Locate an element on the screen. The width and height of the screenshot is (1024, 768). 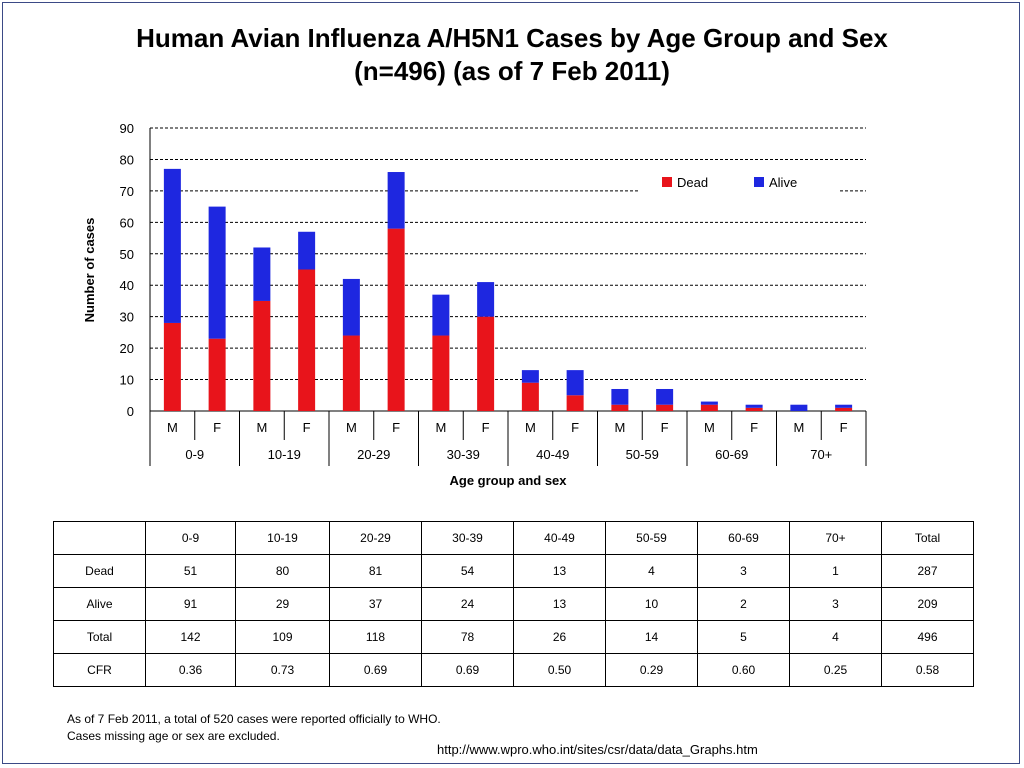
table-header-cell: 50-59 is located at coordinates (651, 538).